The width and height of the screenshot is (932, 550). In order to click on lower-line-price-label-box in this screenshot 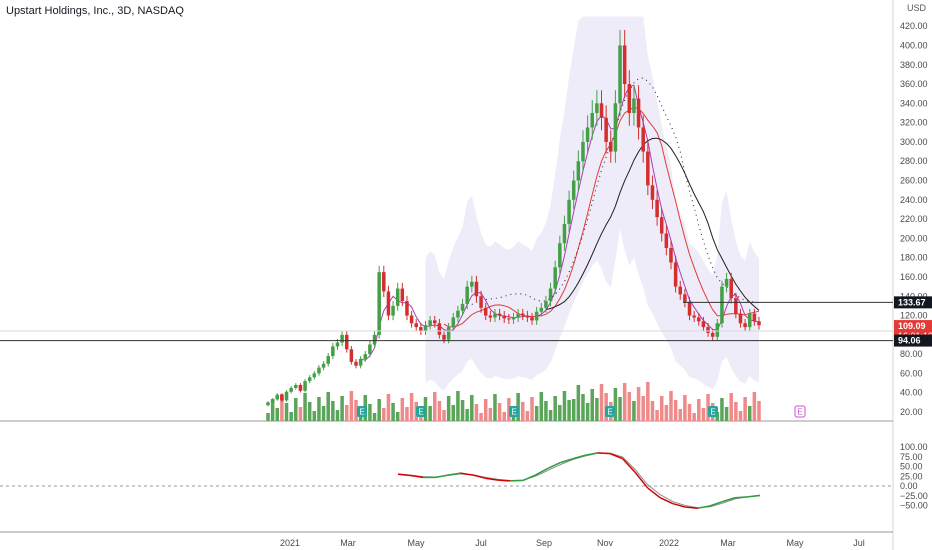, I will do `click(913, 340)`.